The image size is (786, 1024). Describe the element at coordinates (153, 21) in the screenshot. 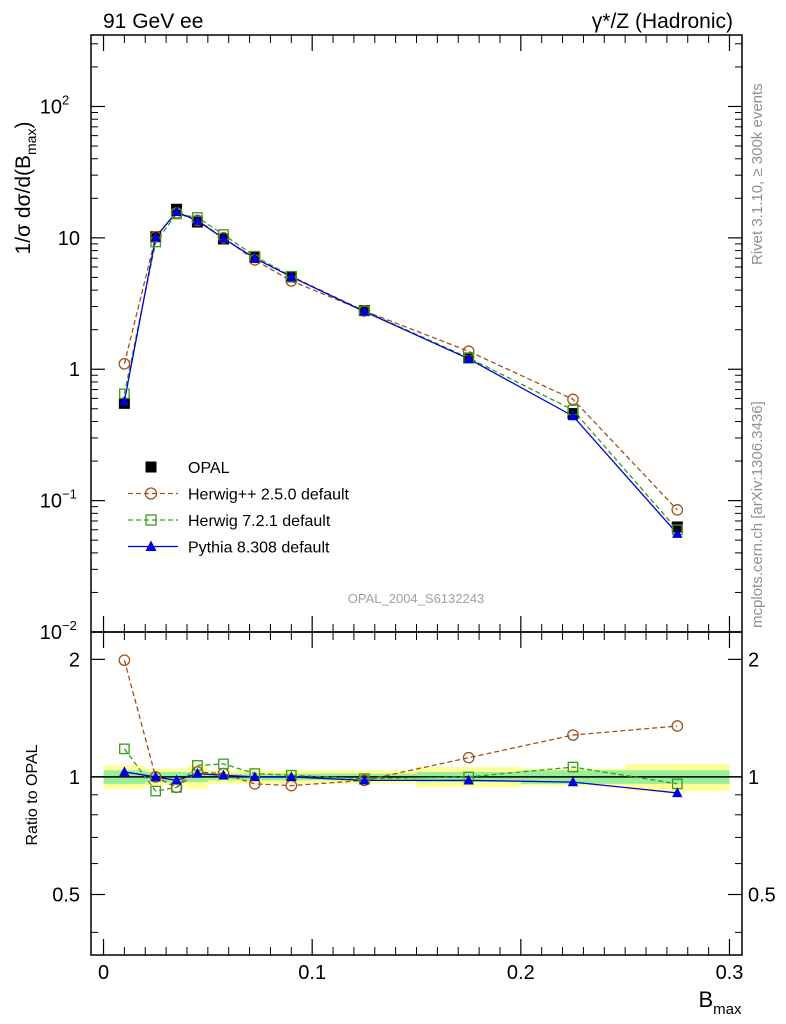

I see `header-left-label: 91 GeV ee` at that location.